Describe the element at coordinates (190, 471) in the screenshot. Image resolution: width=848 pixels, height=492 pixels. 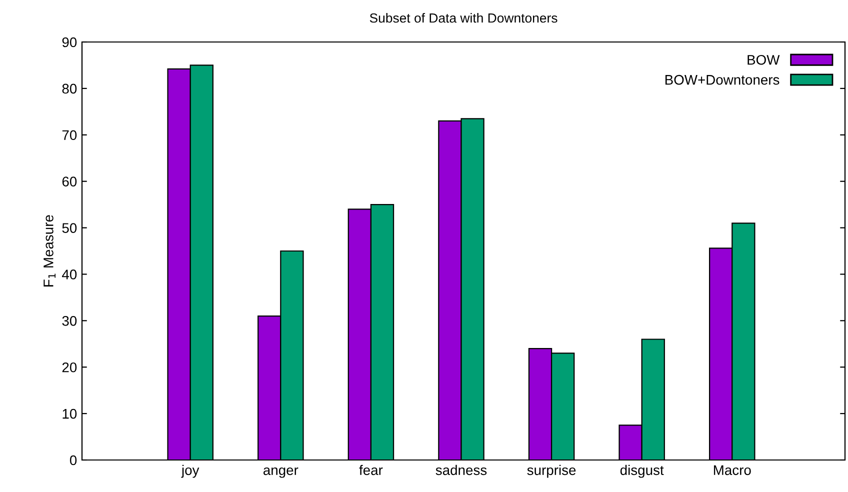
I see `x-tick-label: joy` at that location.